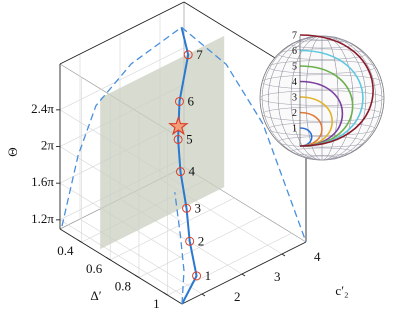 Image resolution: width=398 pixels, height=316 pixels. I want to click on inset: 1 2 3 4 5 6 7, so click(322, 95).